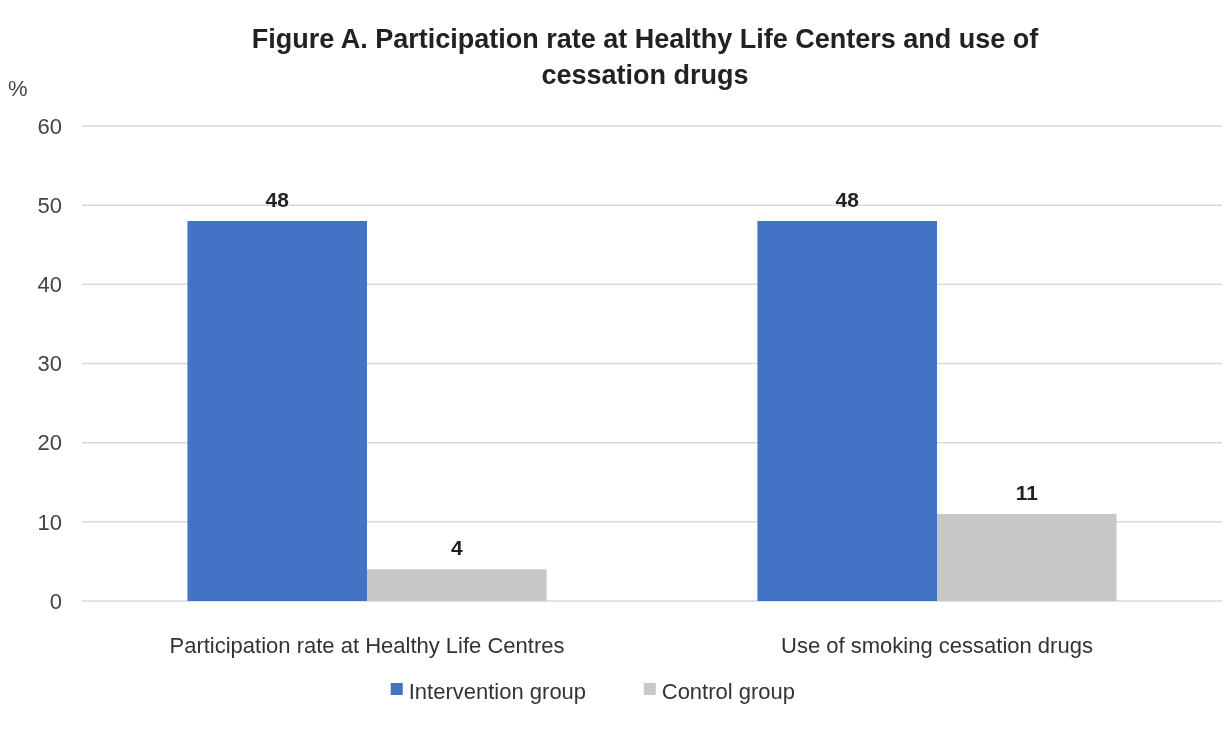  Describe the element at coordinates (49, 126) in the screenshot. I see `y-tick-label: 60` at that location.